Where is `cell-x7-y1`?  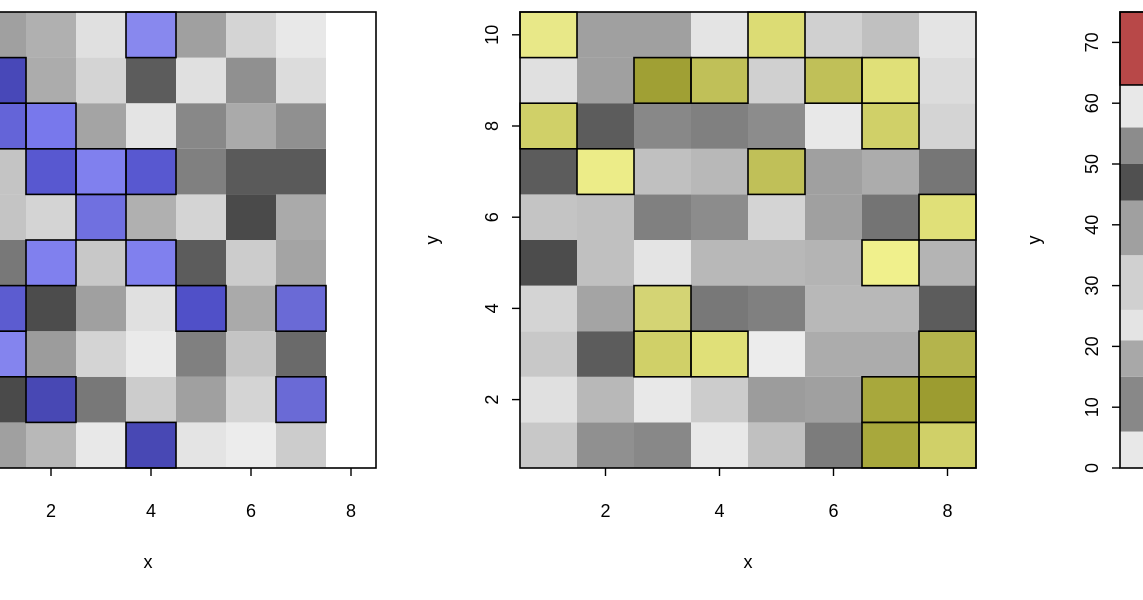 cell-x7-y1 is located at coordinates (890, 445).